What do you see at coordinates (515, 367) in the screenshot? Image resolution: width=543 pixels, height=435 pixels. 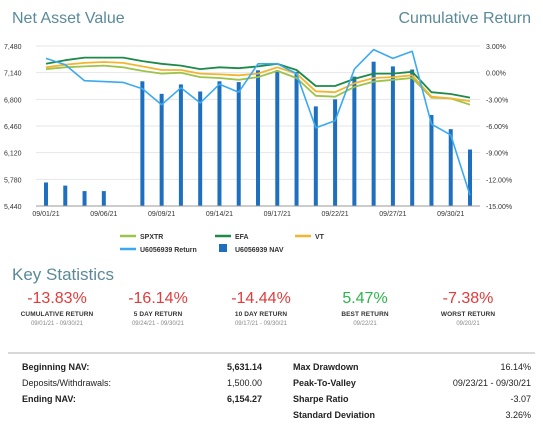 I see `max-drawdown-value: 16.14%` at bounding box center [515, 367].